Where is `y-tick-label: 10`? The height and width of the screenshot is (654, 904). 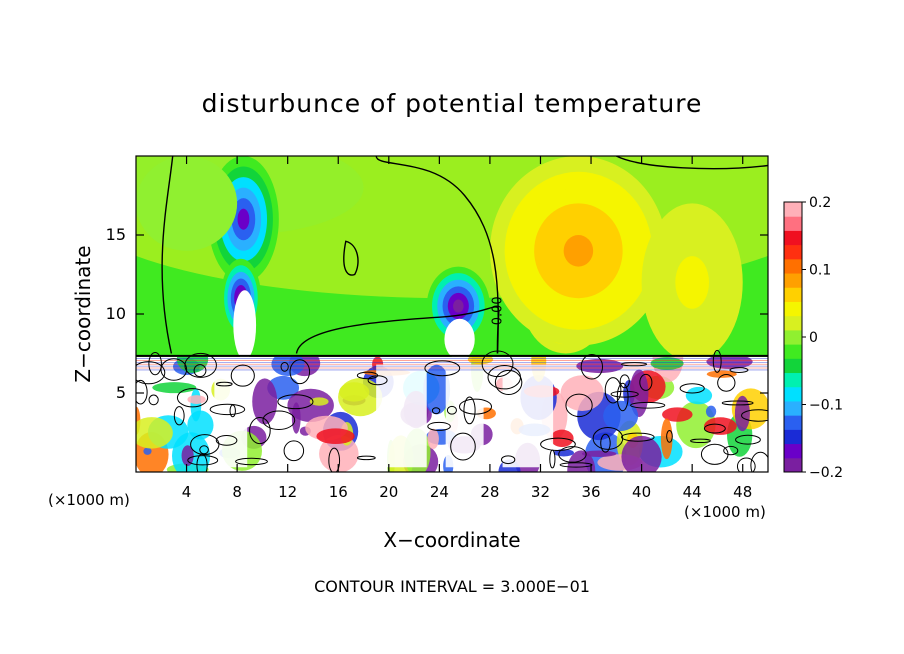 y-tick-label: 10 is located at coordinates (116, 313).